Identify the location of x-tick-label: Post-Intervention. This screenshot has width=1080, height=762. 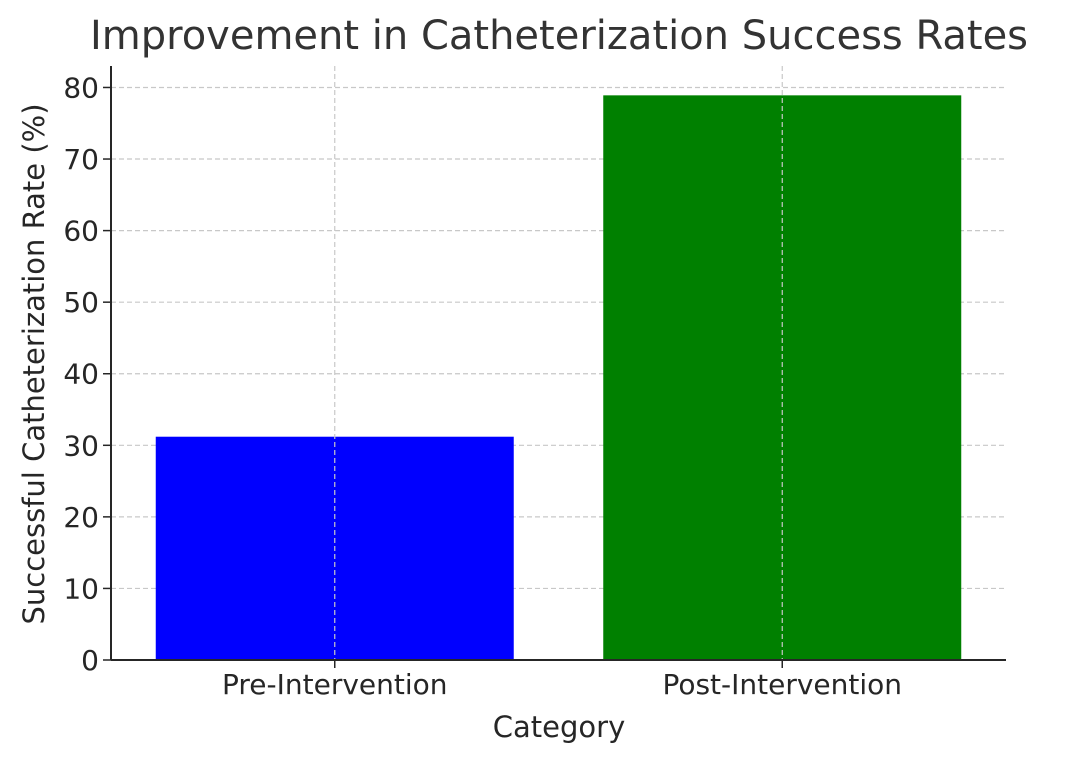
(782, 684).